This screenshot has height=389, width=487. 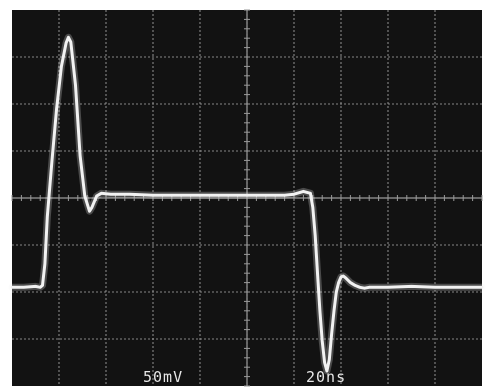 What do you see at coordinates (326, 377) in the screenshot?
I see `time-per-div-readout: 20ns` at bounding box center [326, 377].